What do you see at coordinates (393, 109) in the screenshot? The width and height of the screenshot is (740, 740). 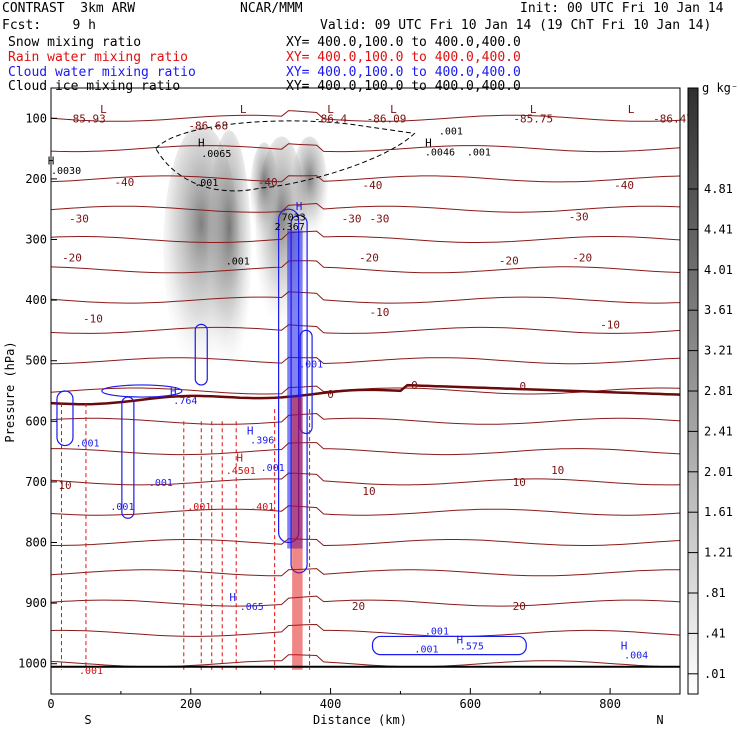 I see `extremum-marker-3: L` at bounding box center [393, 109].